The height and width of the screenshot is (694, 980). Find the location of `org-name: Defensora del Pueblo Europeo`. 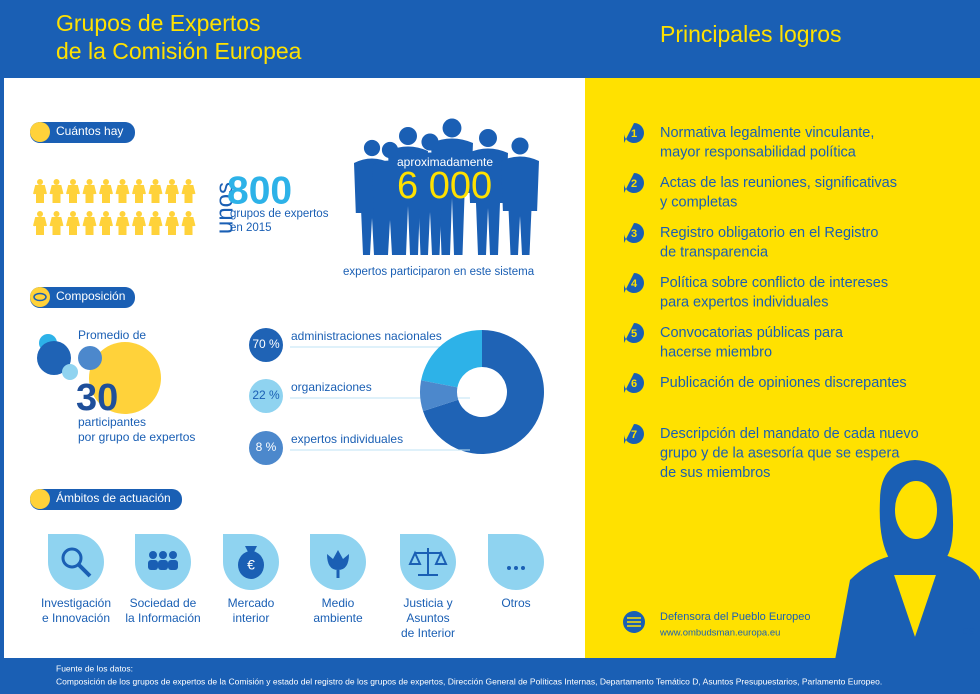

org-name: Defensora del Pueblo Europeo is located at coordinates (735, 617).